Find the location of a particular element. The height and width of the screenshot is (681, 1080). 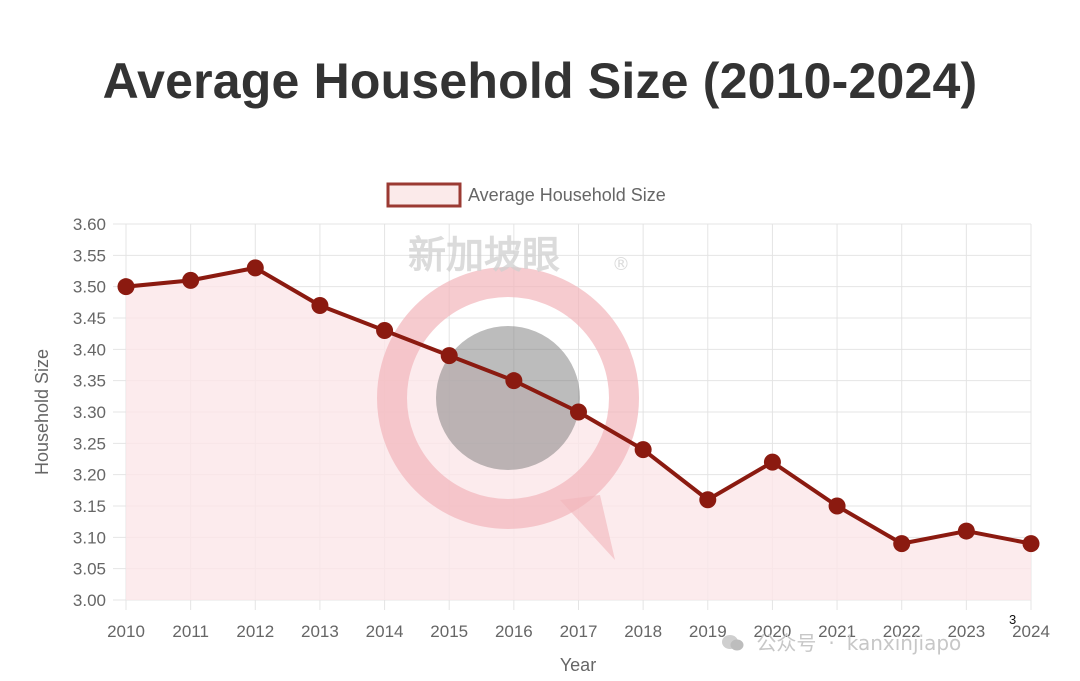

y-tick-label: 3.55 is located at coordinates (89, 255).